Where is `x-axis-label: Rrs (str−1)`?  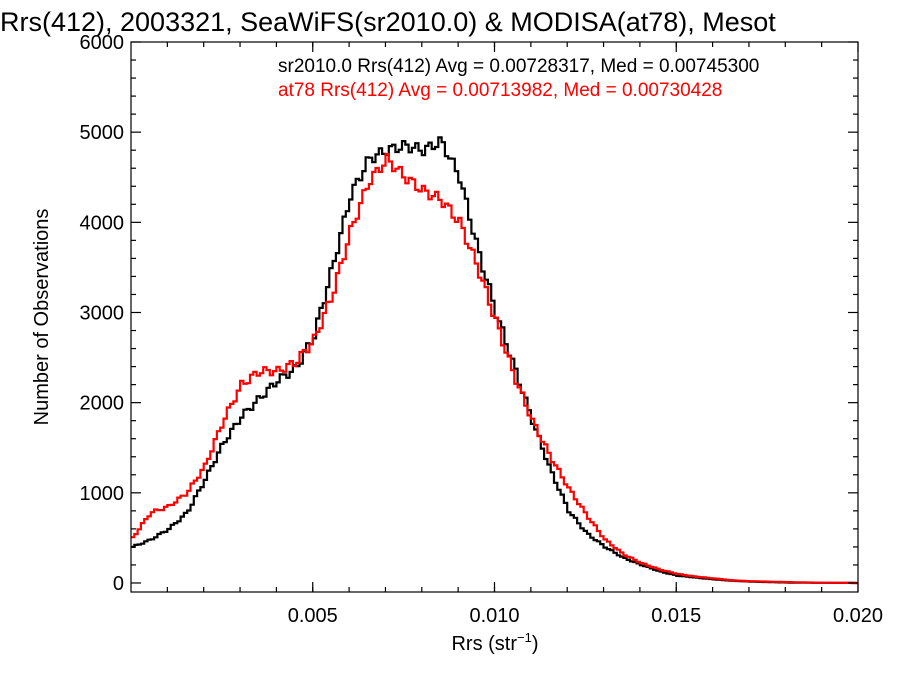
x-axis-label: Rrs (str−1) is located at coordinates (494, 642).